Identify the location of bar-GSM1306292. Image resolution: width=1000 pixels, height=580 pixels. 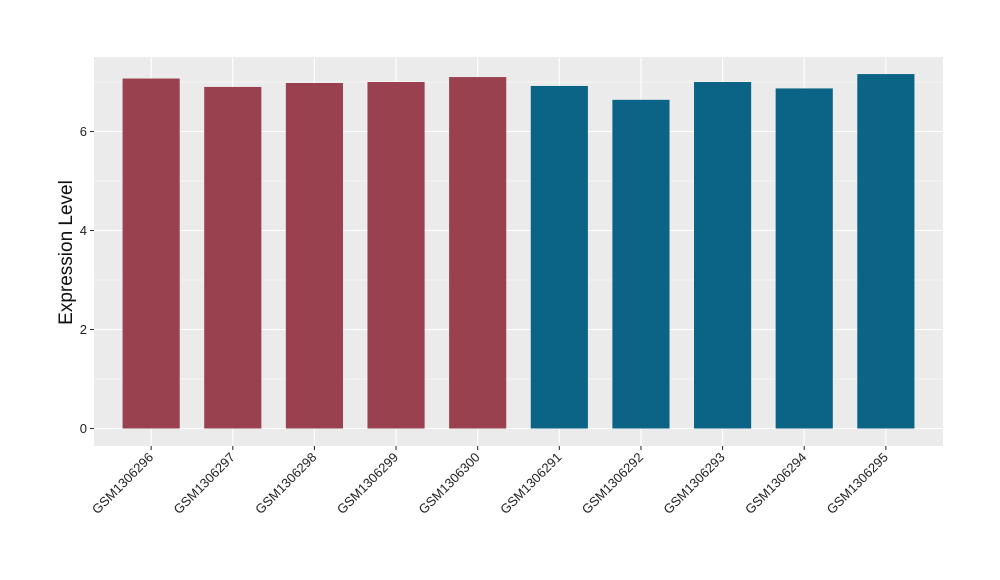
(641, 264).